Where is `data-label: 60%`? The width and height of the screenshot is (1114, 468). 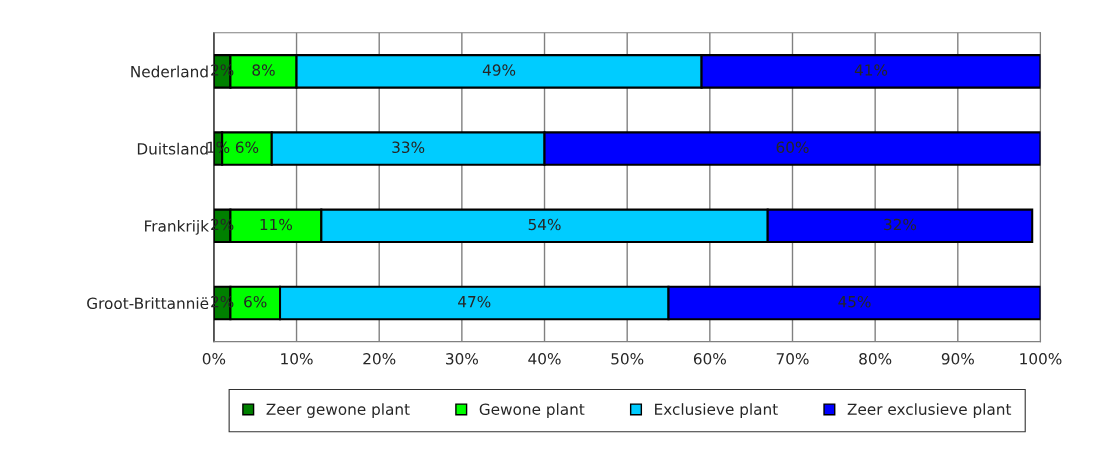
data-label: 60% is located at coordinates (792, 147).